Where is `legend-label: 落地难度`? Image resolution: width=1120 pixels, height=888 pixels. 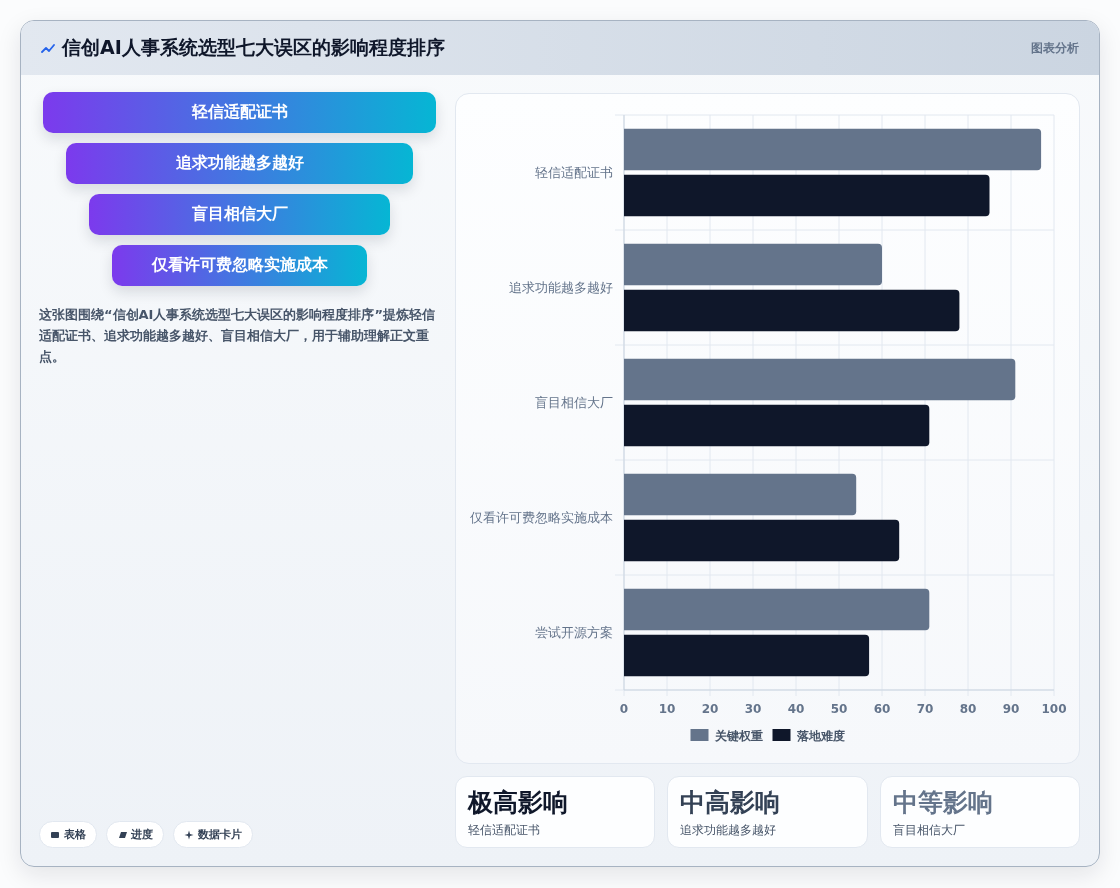
legend-label: 落地难度 is located at coordinates (820, 735).